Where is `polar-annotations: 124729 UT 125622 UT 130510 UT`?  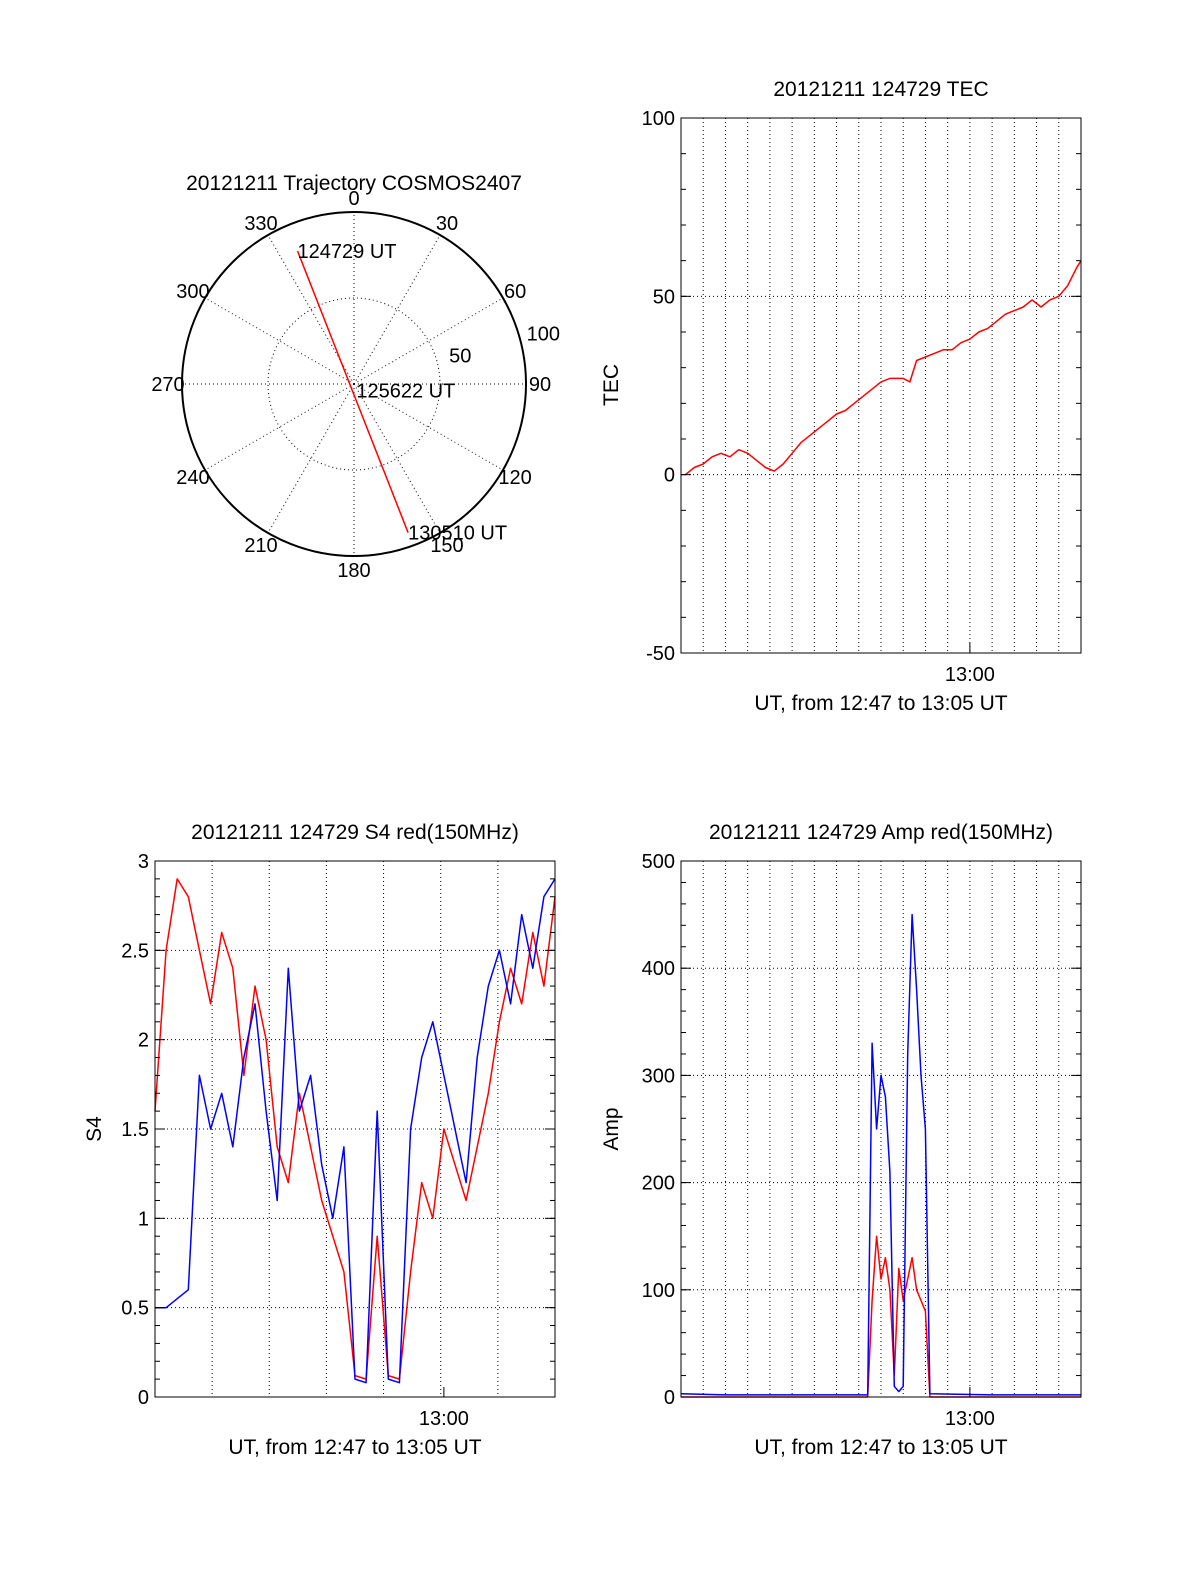
polar-annotations: 124729 UT 125622 UT 130510 UT is located at coordinates (403, 393).